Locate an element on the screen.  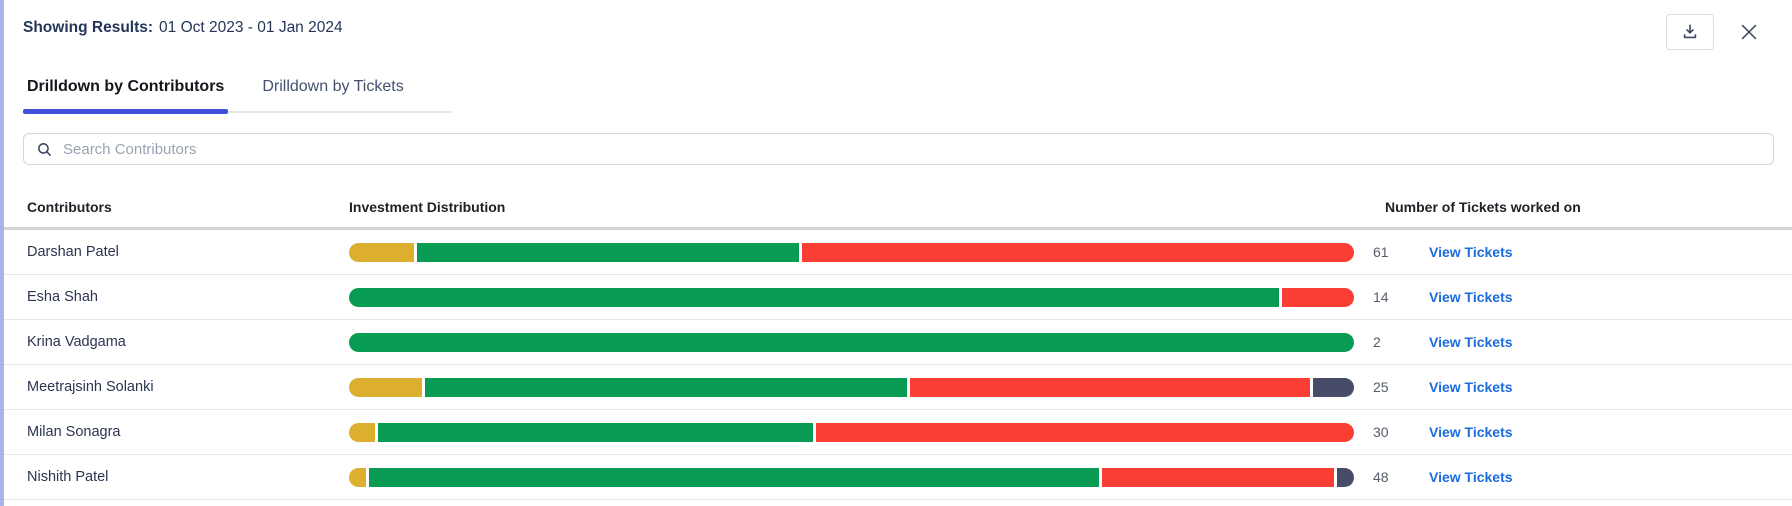
table-row: Nishith Patel 48 View Tickets is located at coordinates (898, 477).